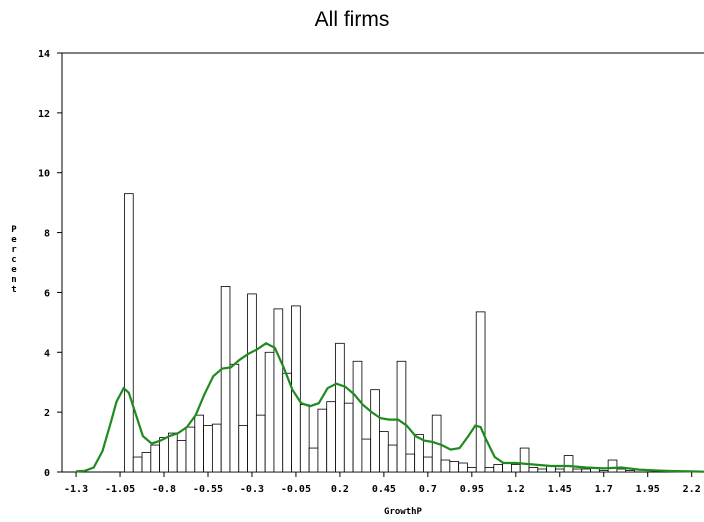 The width and height of the screenshot is (704, 522). I want to click on y-axis-label-char: r, so click(14, 250).